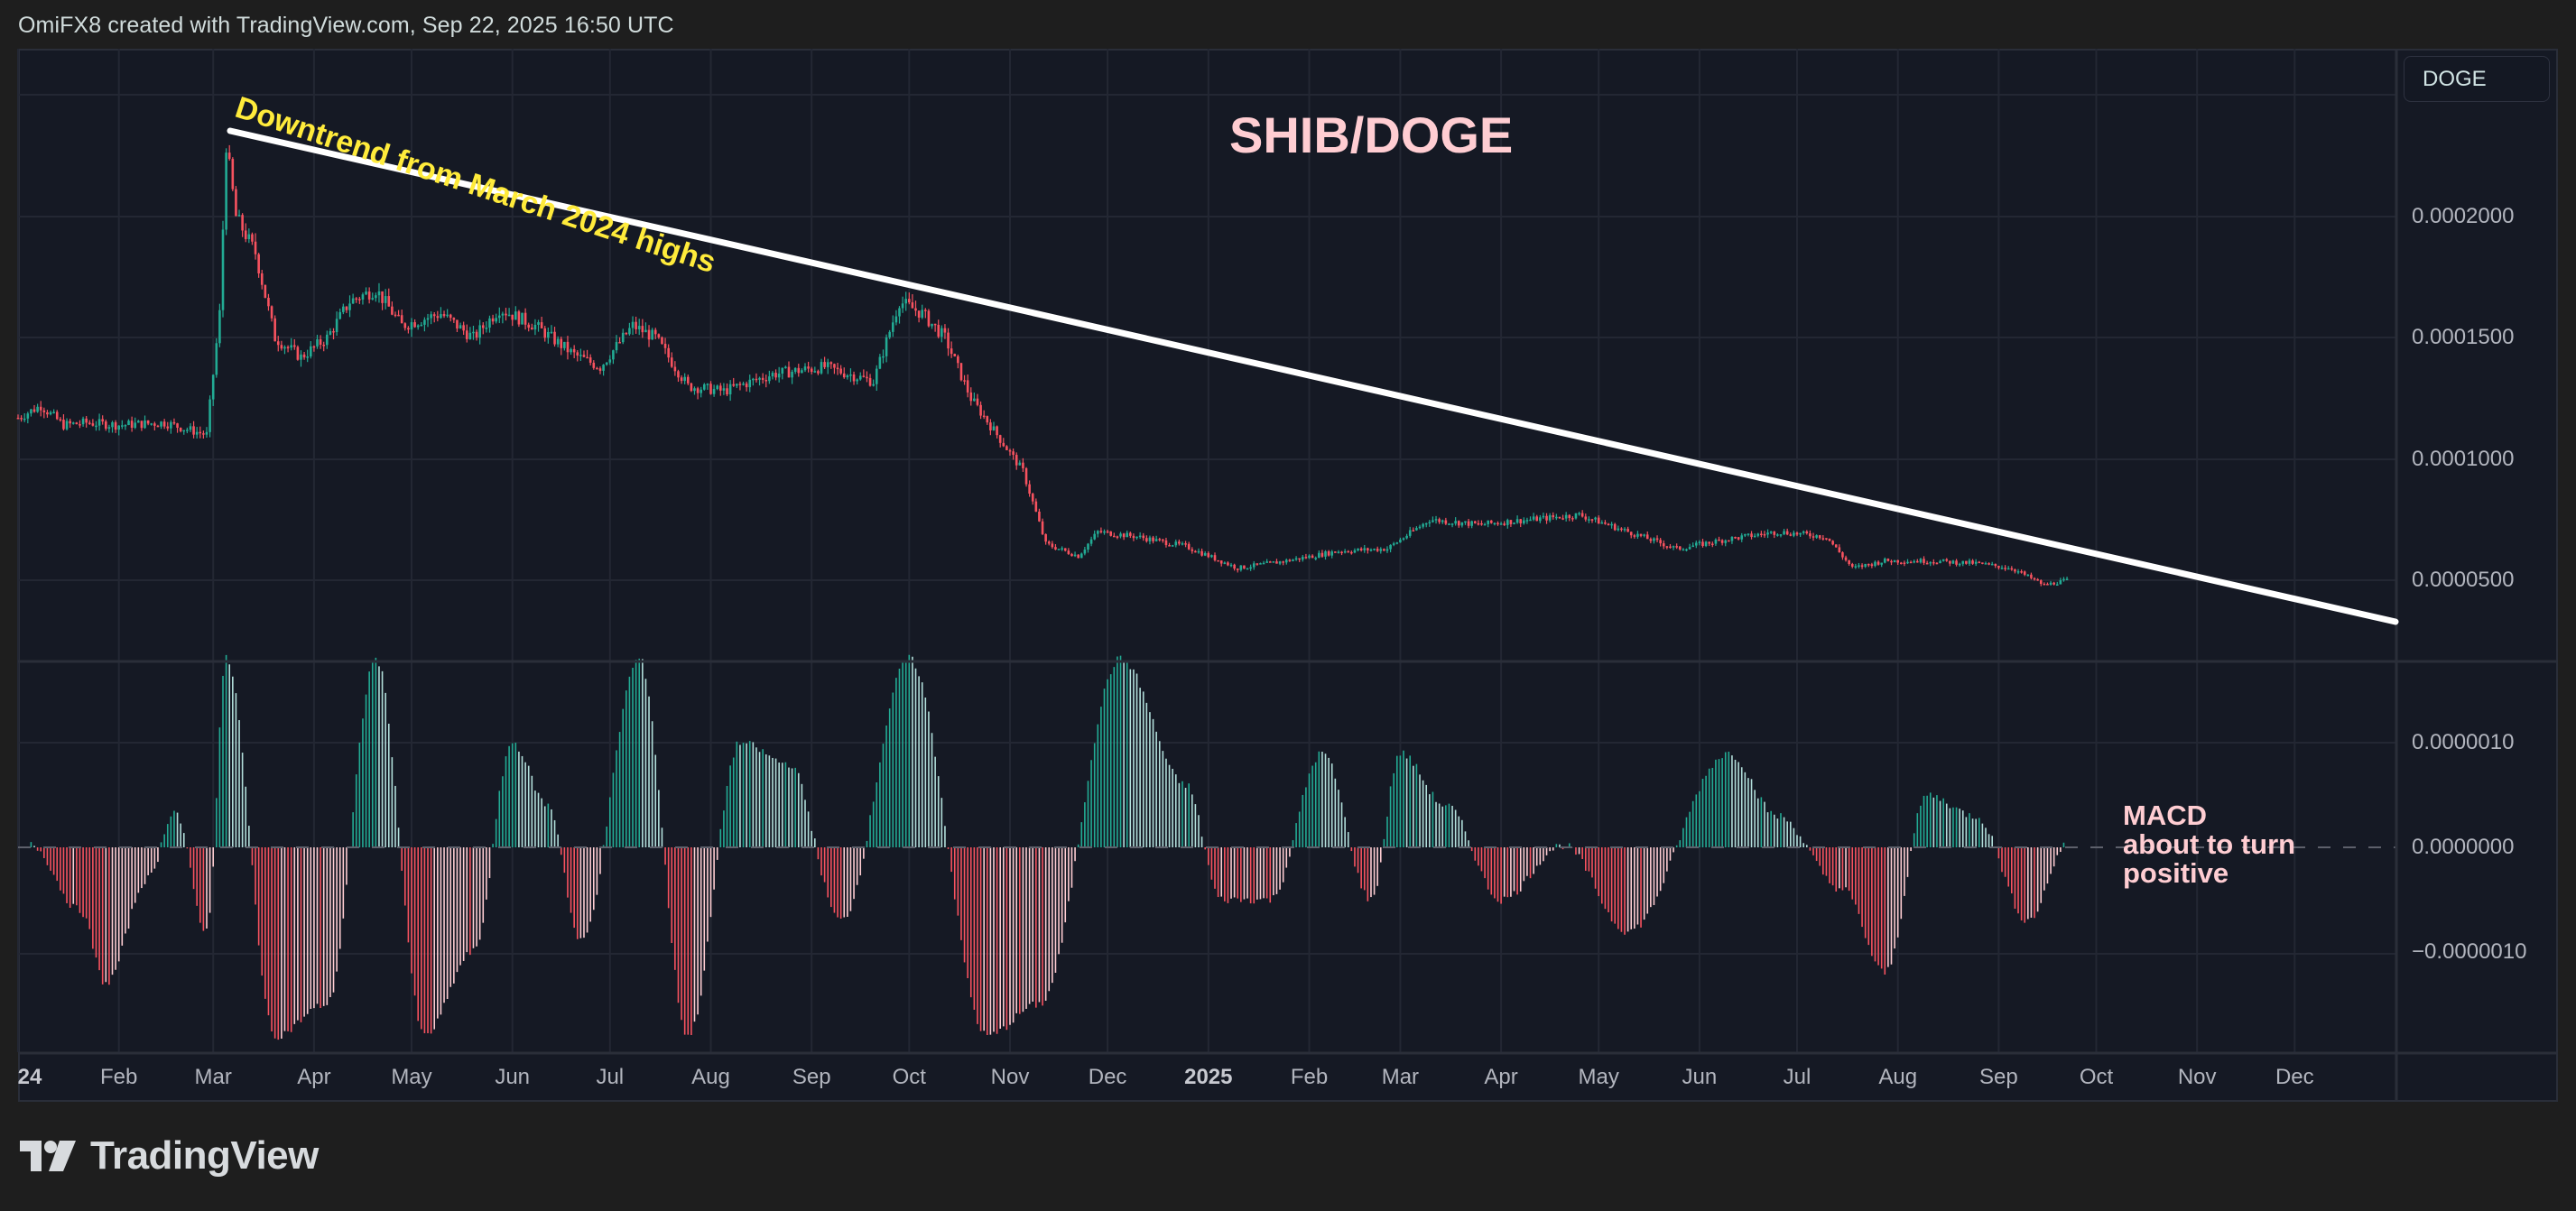 The height and width of the screenshot is (1211, 2576). What do you see at coordinates (204, 1156) in the screenshot?
I see `tradingview-logo-text: TradingView` at bounding box center [204, 1156].